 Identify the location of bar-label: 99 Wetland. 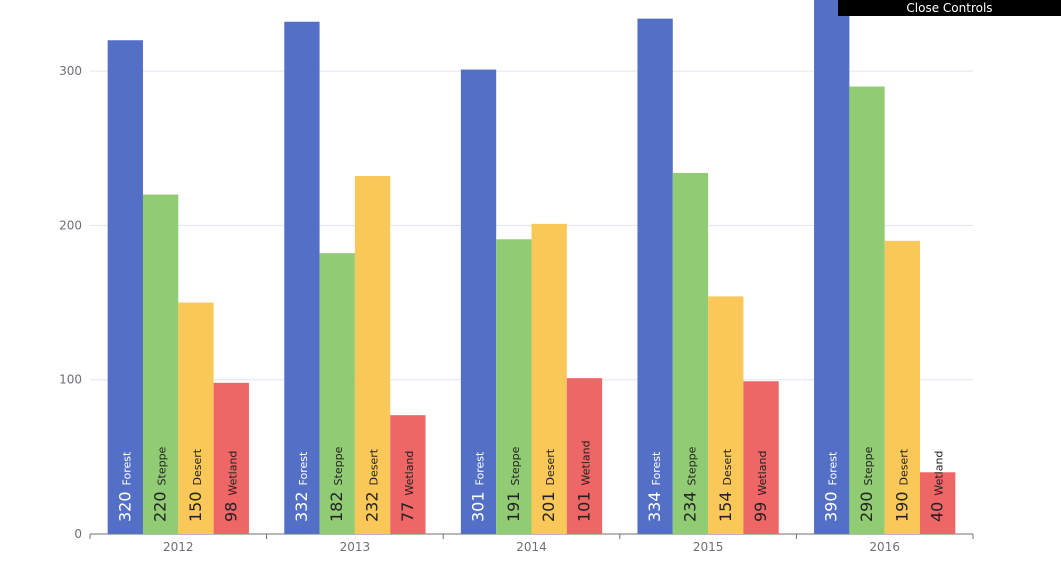
(760, 486).